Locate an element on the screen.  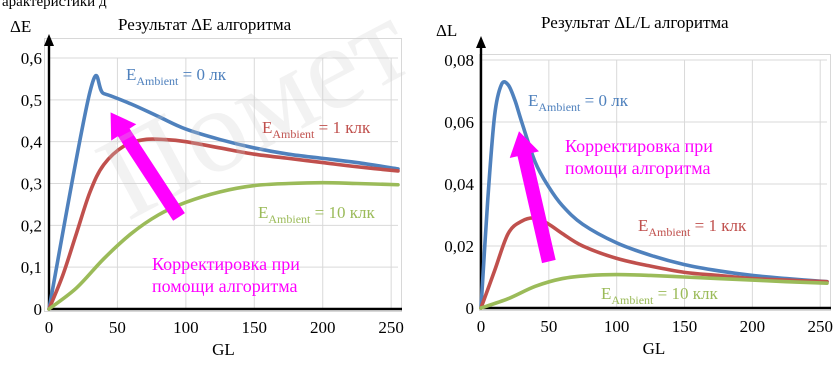
chart-title: Результат ΔE алгоритма is located at coordinates (205, 24).